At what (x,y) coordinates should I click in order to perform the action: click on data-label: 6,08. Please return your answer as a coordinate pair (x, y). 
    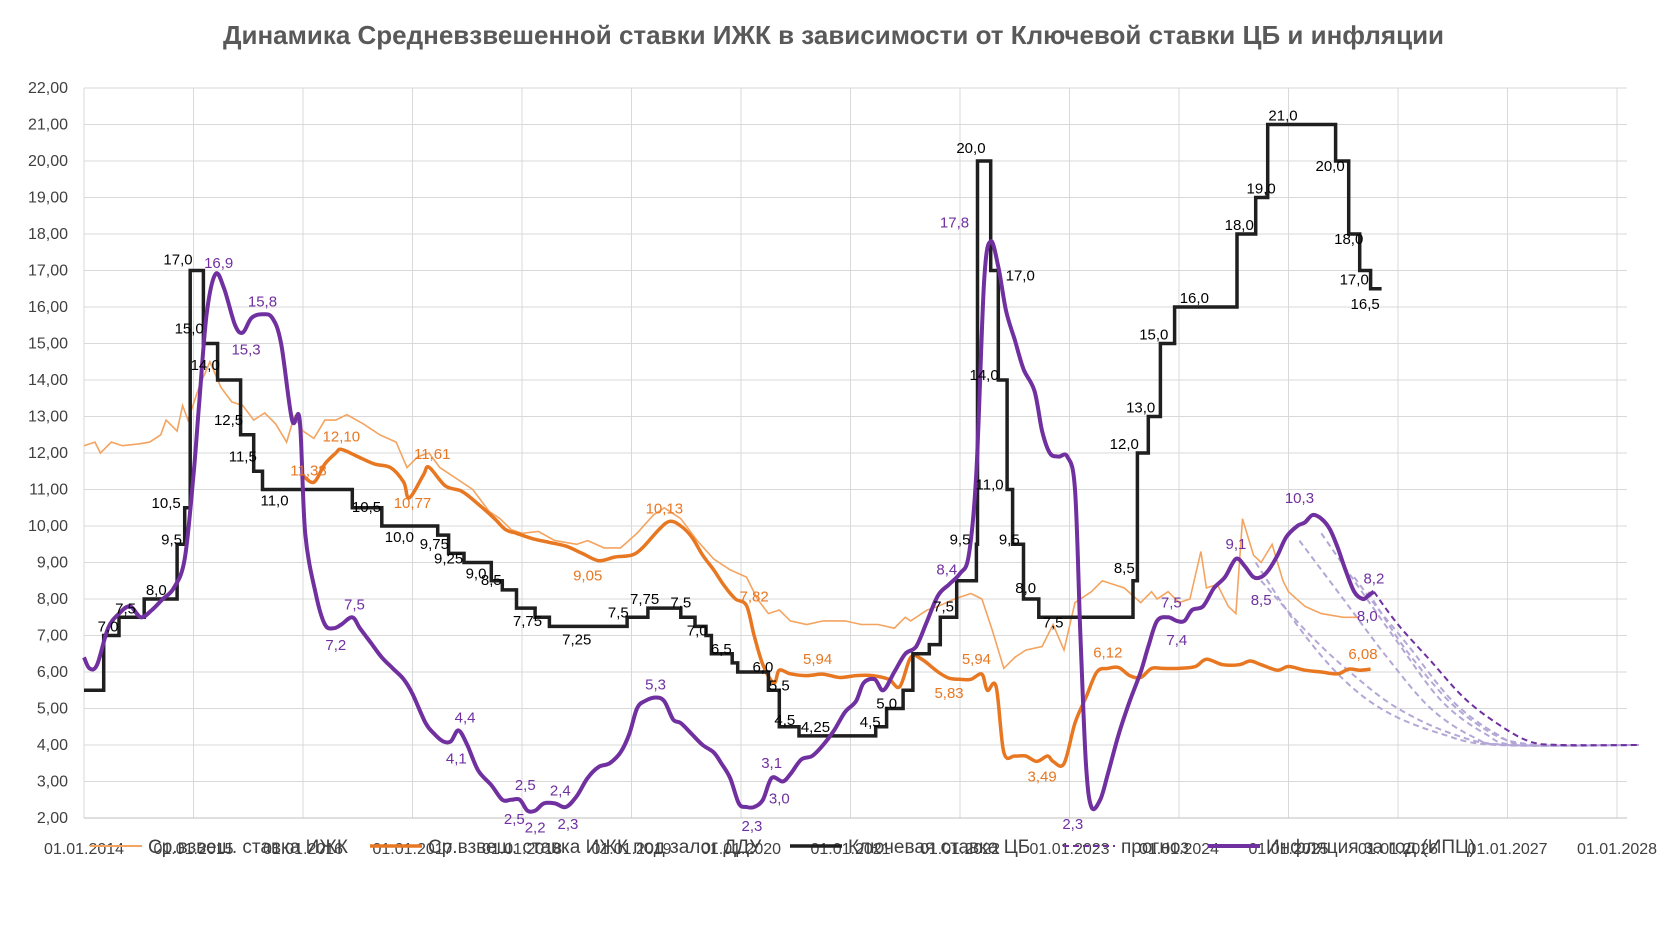
    Looking at the image, I should click on (1362, 654).